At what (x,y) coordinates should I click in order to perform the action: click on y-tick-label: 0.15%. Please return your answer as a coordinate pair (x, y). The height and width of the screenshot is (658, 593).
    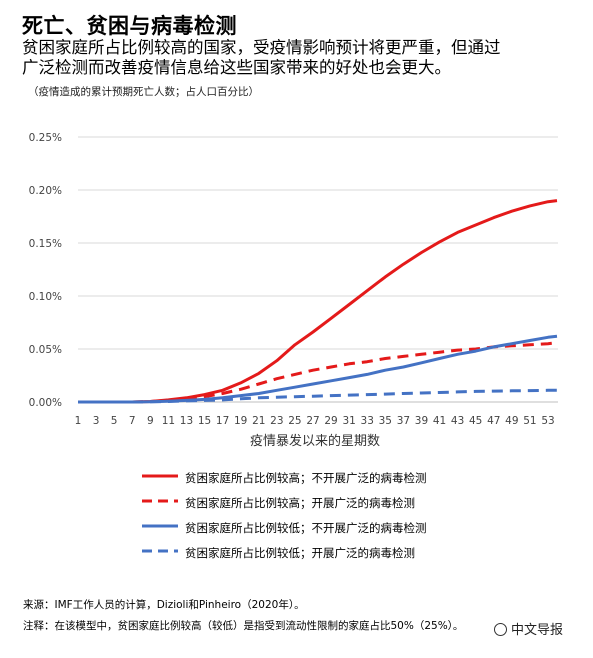
    Looking at the image, I should click on (45, 244).